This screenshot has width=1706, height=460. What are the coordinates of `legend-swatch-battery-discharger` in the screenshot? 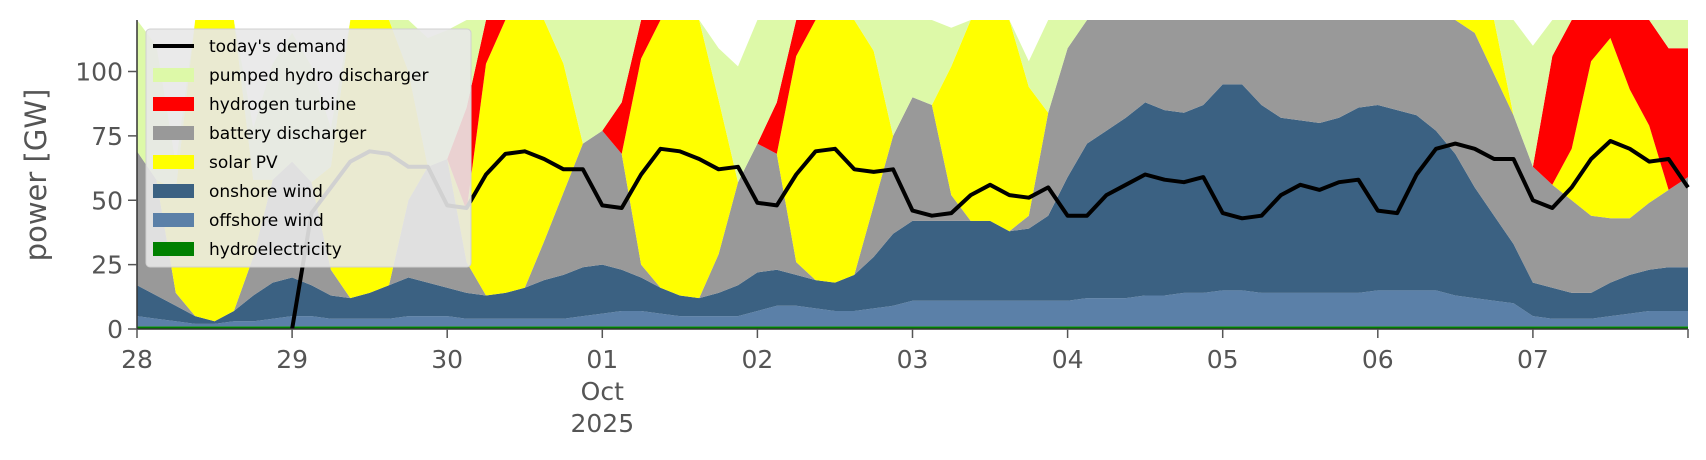 It's located at (173, 133).